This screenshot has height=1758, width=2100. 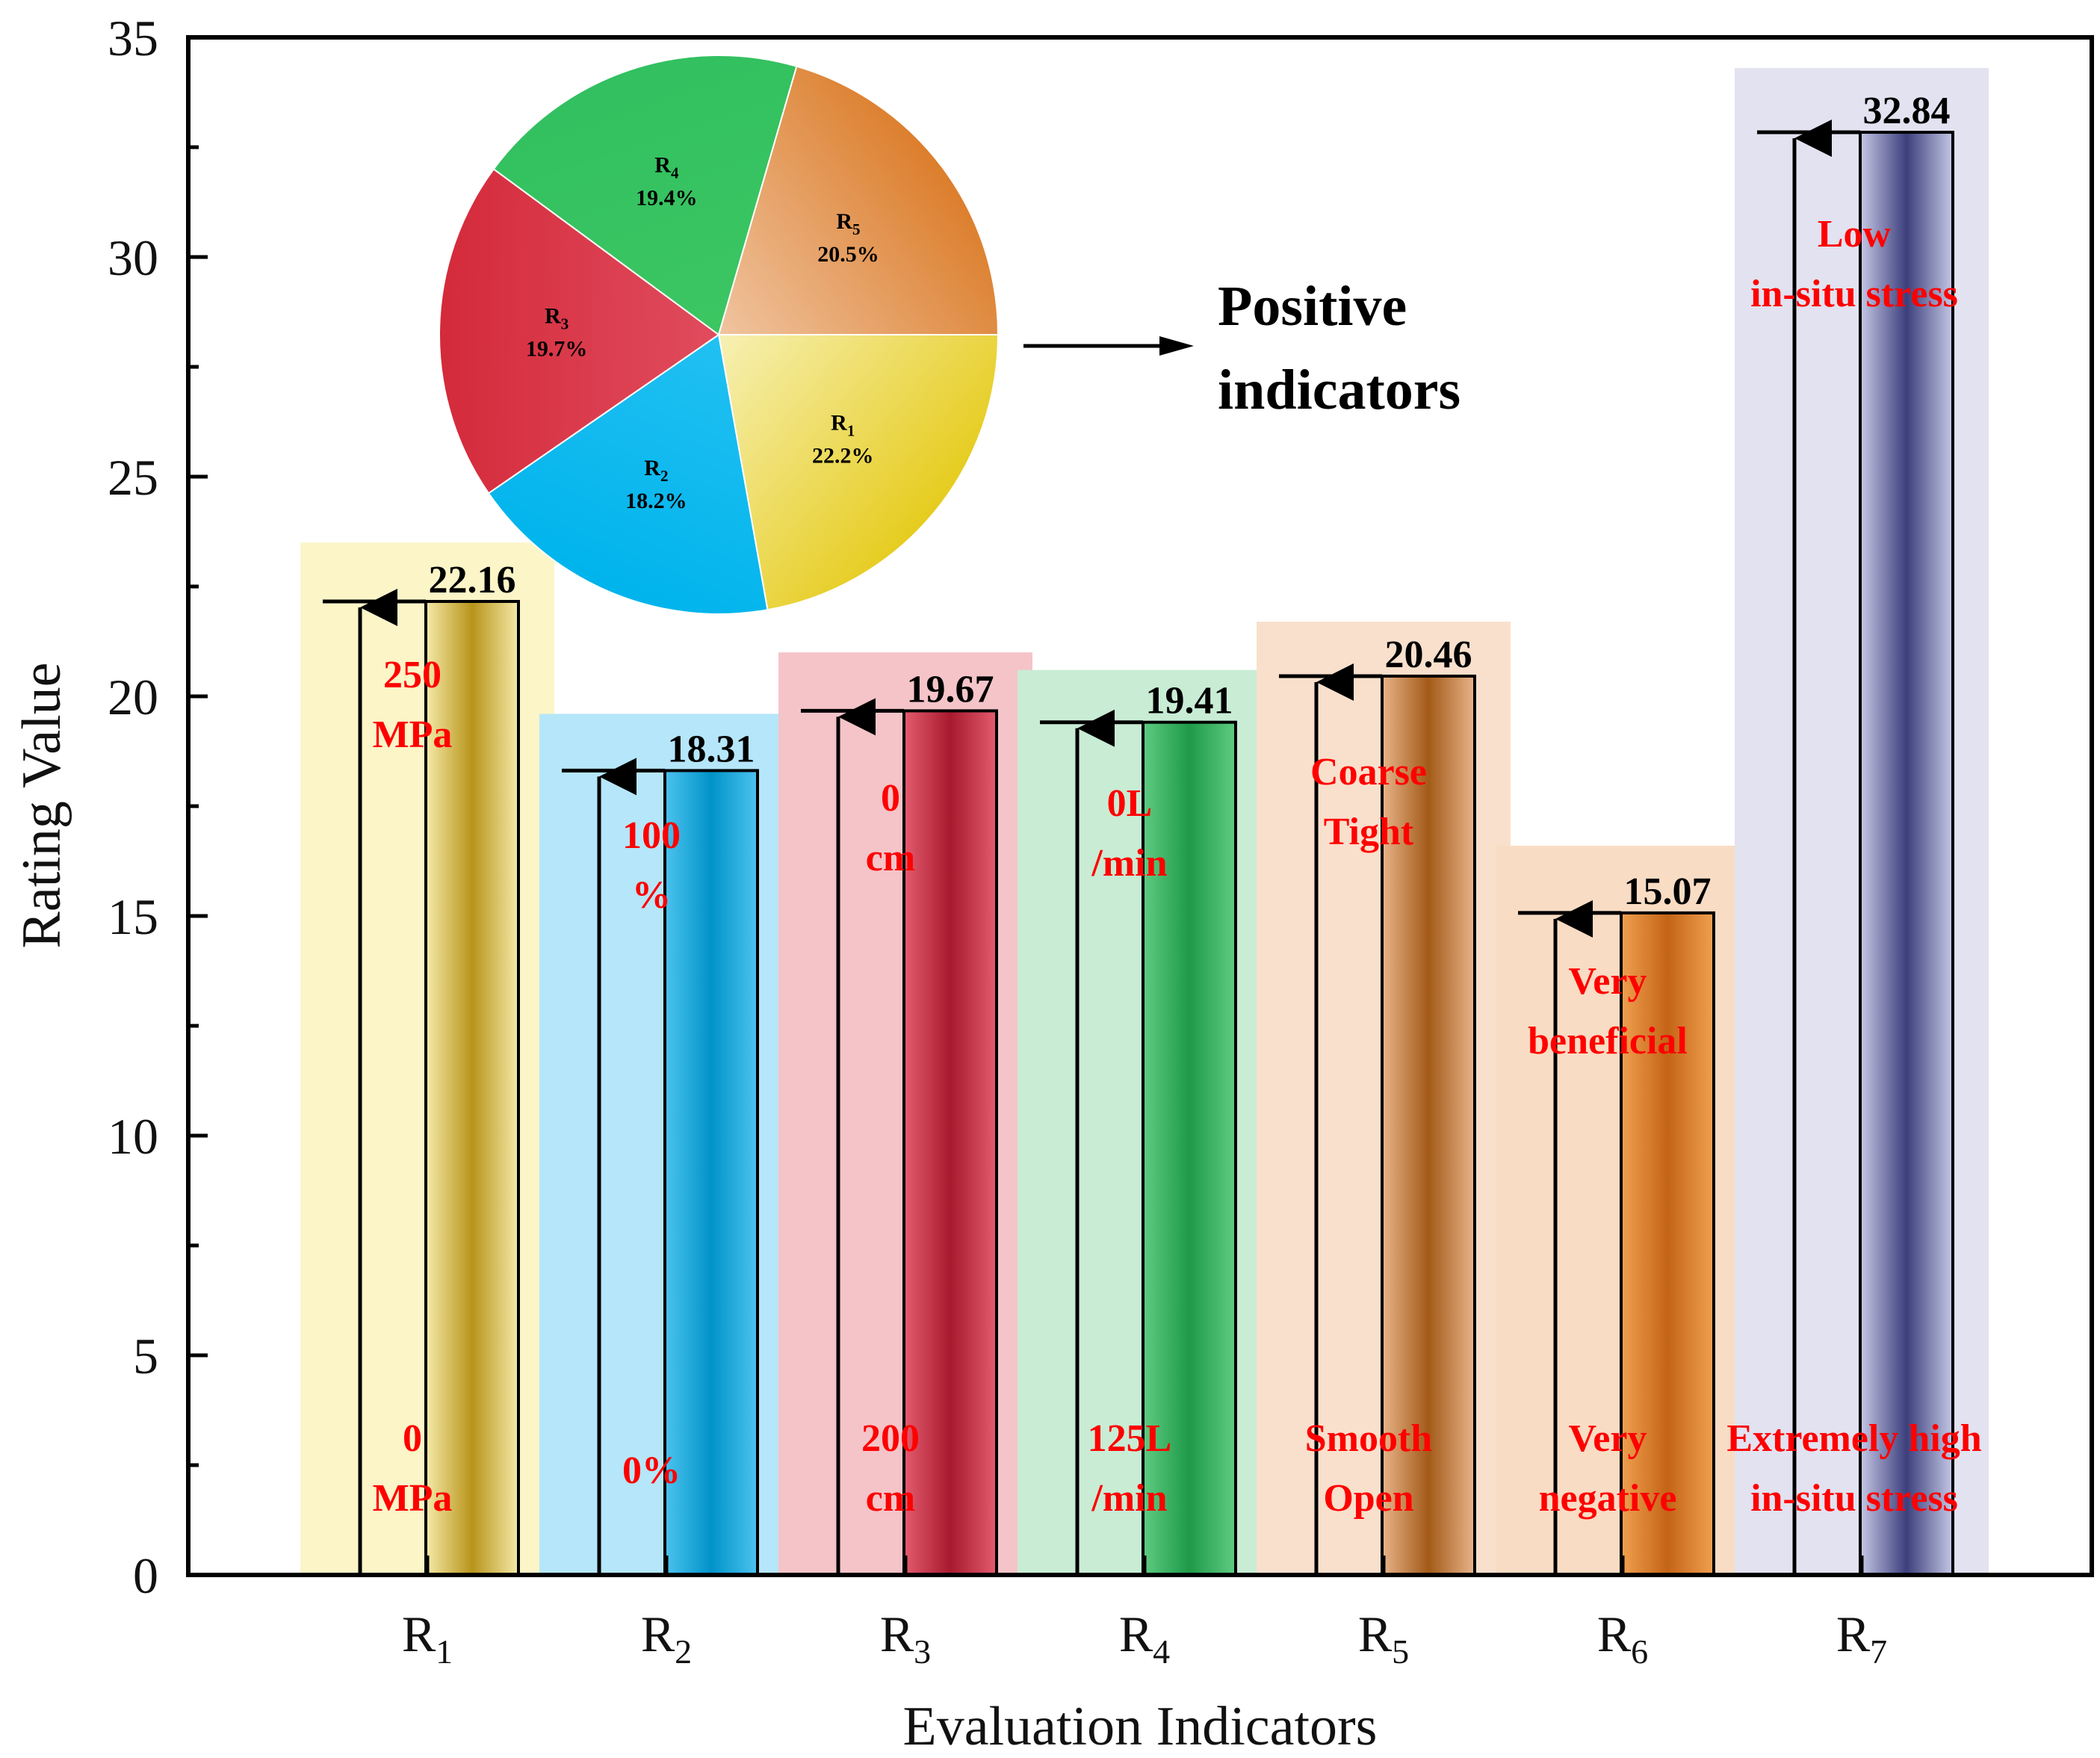 I want to click on pie-label-percent: 20.5%, so click(x=848, y=254).